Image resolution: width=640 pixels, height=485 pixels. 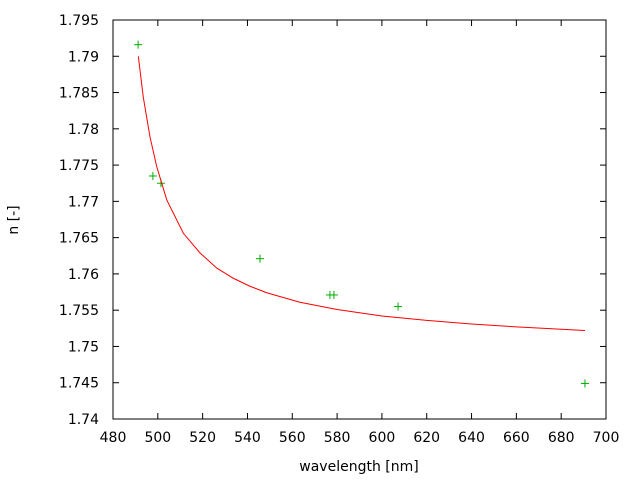 What do you see at coordinates (79, 21) in the screenshot?
I see `y-tick-label: 1.795` at bounding box center [79, 21].